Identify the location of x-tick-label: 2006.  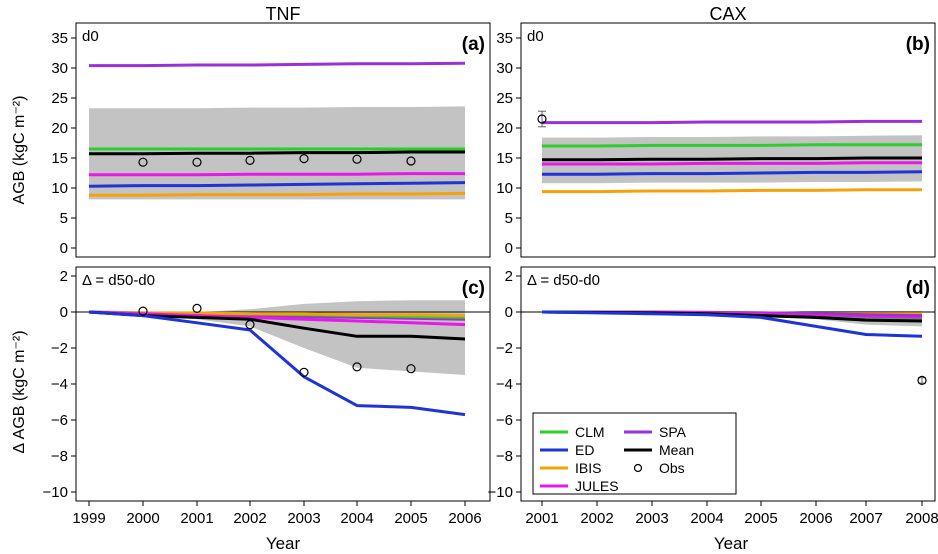
(464, 518).